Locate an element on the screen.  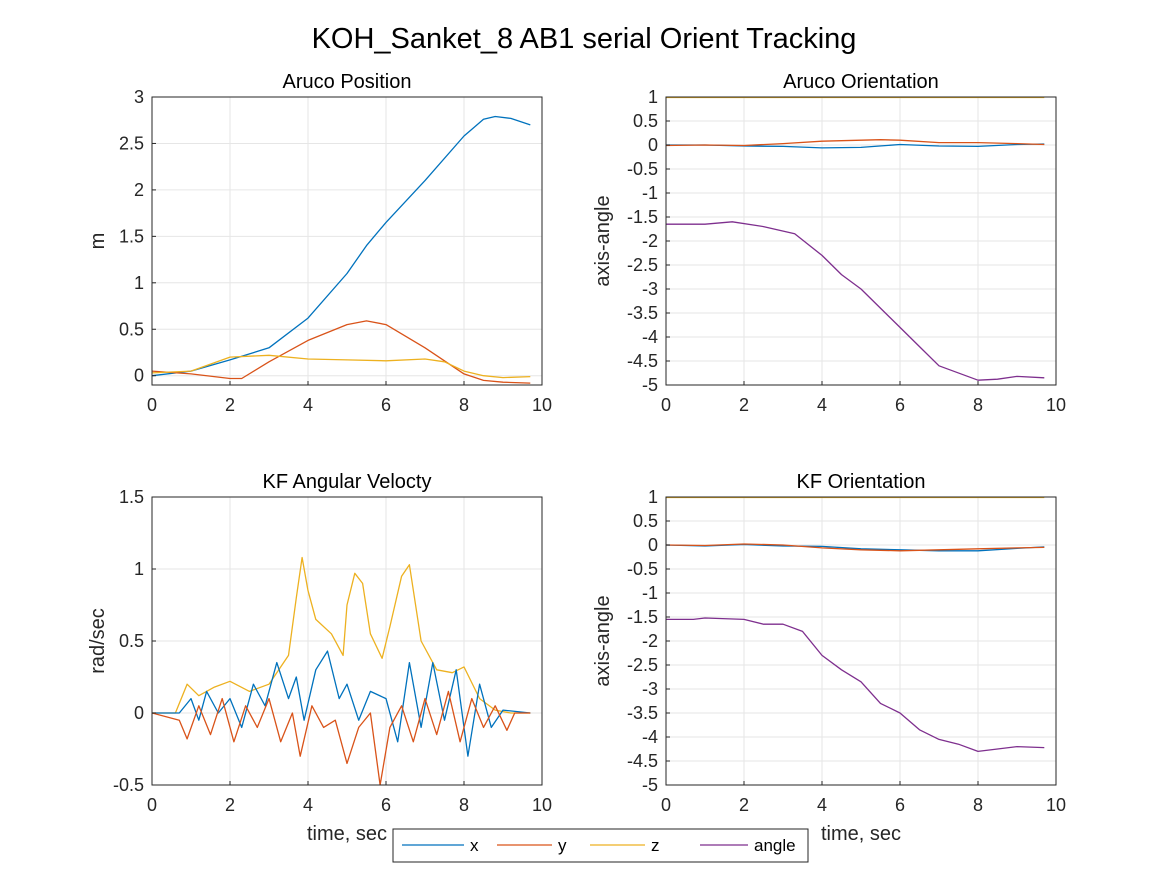
legend-label-x: x is located at coordinates (474, 845).